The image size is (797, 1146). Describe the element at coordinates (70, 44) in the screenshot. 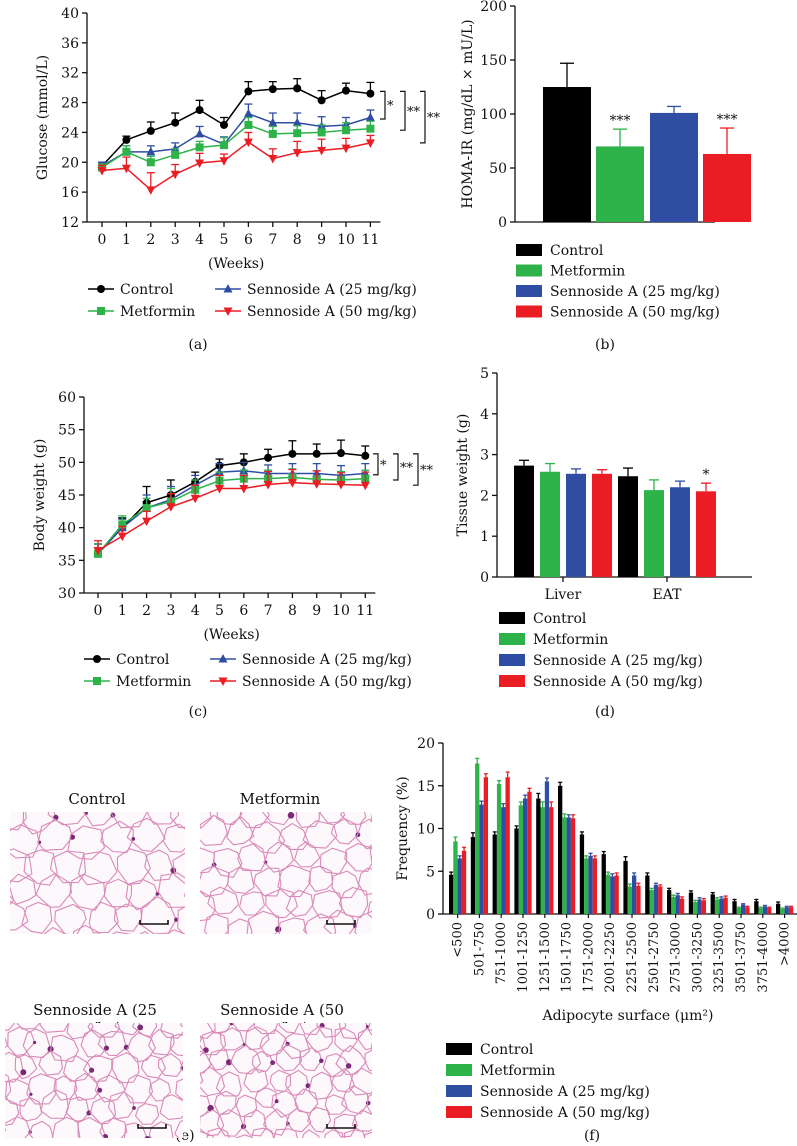

I see `chart-a-y-tick-label: 36` at that location.